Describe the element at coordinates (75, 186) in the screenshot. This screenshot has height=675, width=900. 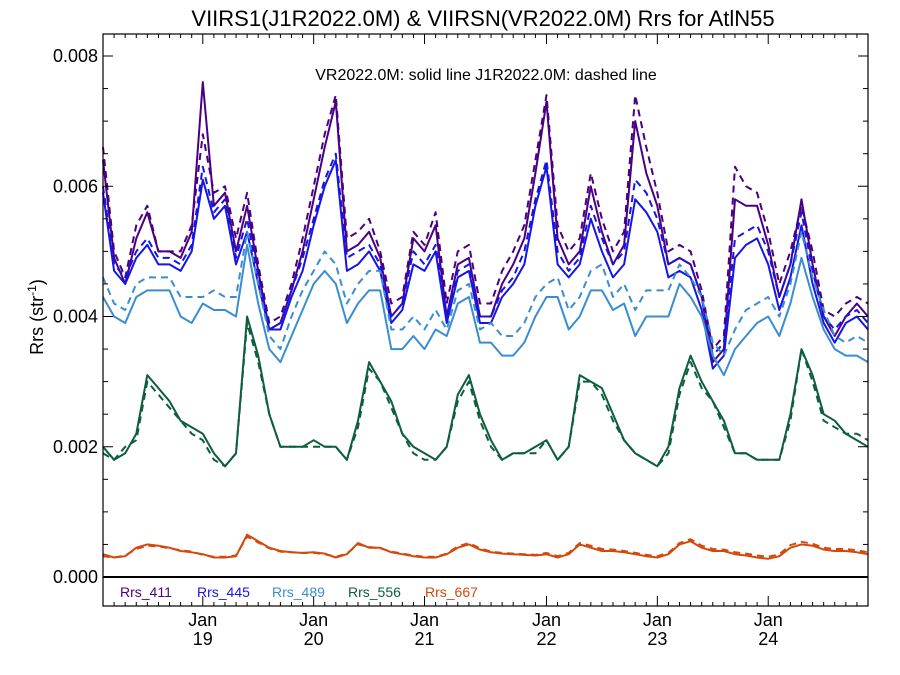
I see `y-tick-label: 0.006` at that location.